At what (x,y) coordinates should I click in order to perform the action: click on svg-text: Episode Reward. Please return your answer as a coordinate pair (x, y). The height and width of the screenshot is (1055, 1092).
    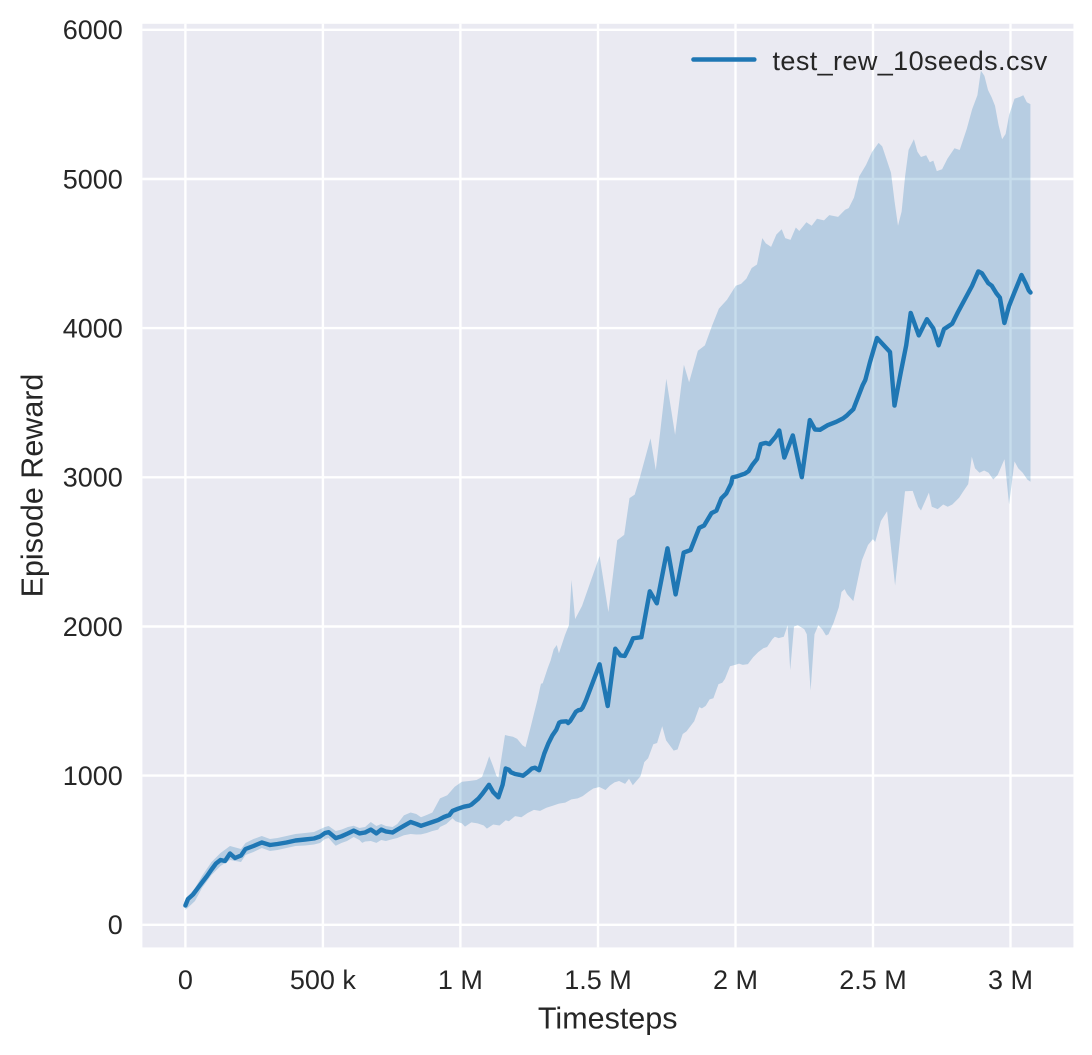
    Looking at the image, I should click on (33, 486).